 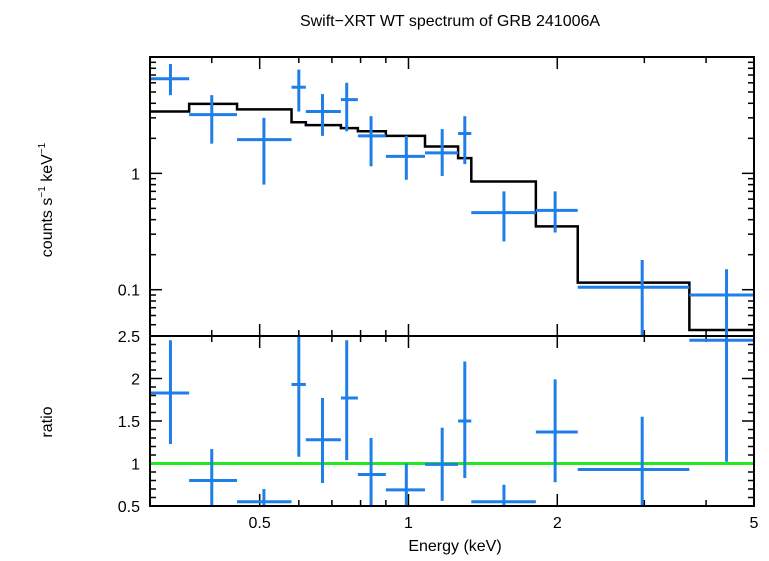 What do you see at coordinates (129, 507) in the screenshot?
I see `y-tick-label-ratio: 0.5` at bounding box center [129, 507].